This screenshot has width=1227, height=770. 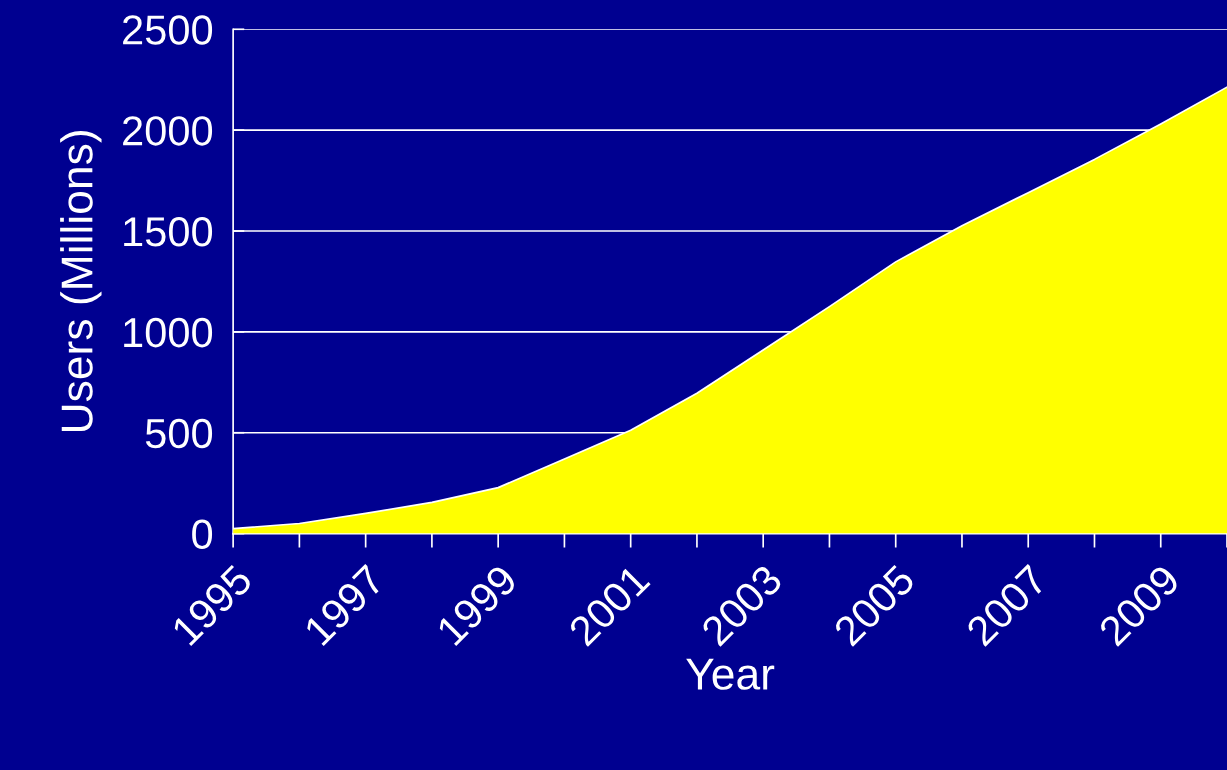 What do you see at coordinates (730, 674) in the screenshot?
I see `x-axis-title: Year` at bounding box center [730, 674].